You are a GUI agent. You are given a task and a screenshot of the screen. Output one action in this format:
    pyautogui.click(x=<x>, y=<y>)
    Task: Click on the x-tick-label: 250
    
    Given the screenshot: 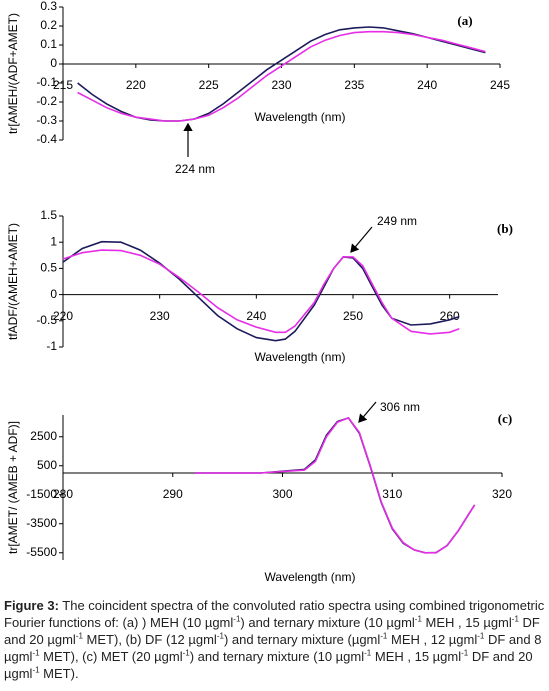 What is the action you would take?
    pyautogui.click(x=353, y=316)
    